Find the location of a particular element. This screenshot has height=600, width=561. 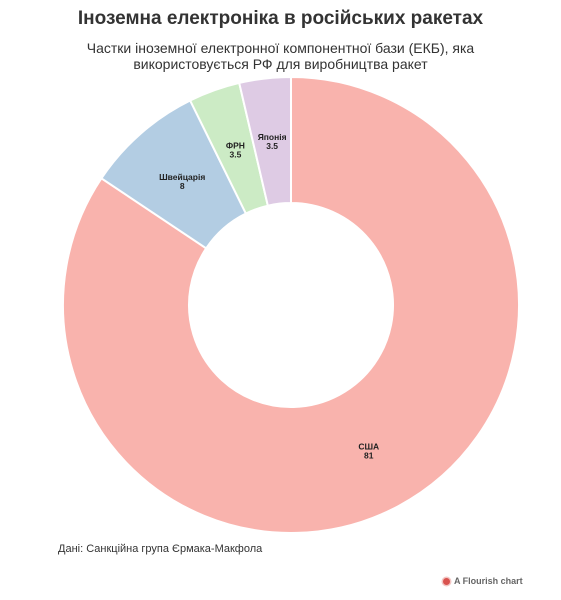

slice-label-category: Японія is located at coordinates (272, 137).